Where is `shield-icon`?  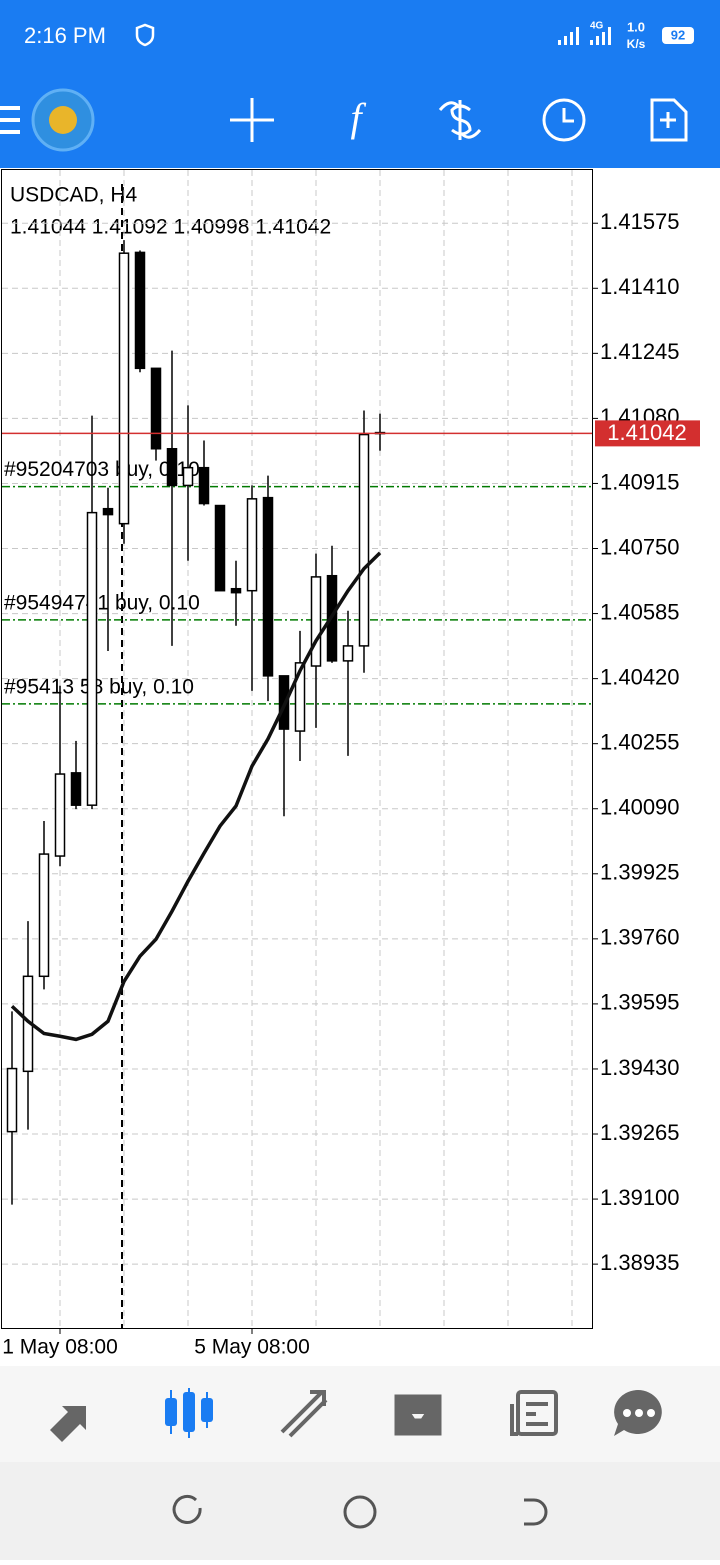 shield-icon is located at coordinates (145, 35).